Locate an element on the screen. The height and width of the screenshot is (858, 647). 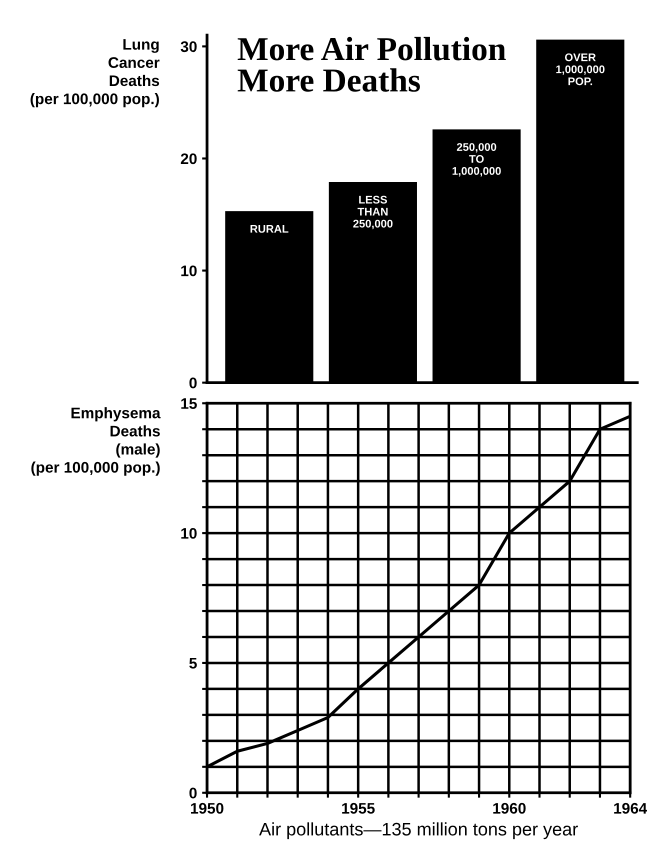
y-tick-label: 30 is located at coordinates (188, 46).